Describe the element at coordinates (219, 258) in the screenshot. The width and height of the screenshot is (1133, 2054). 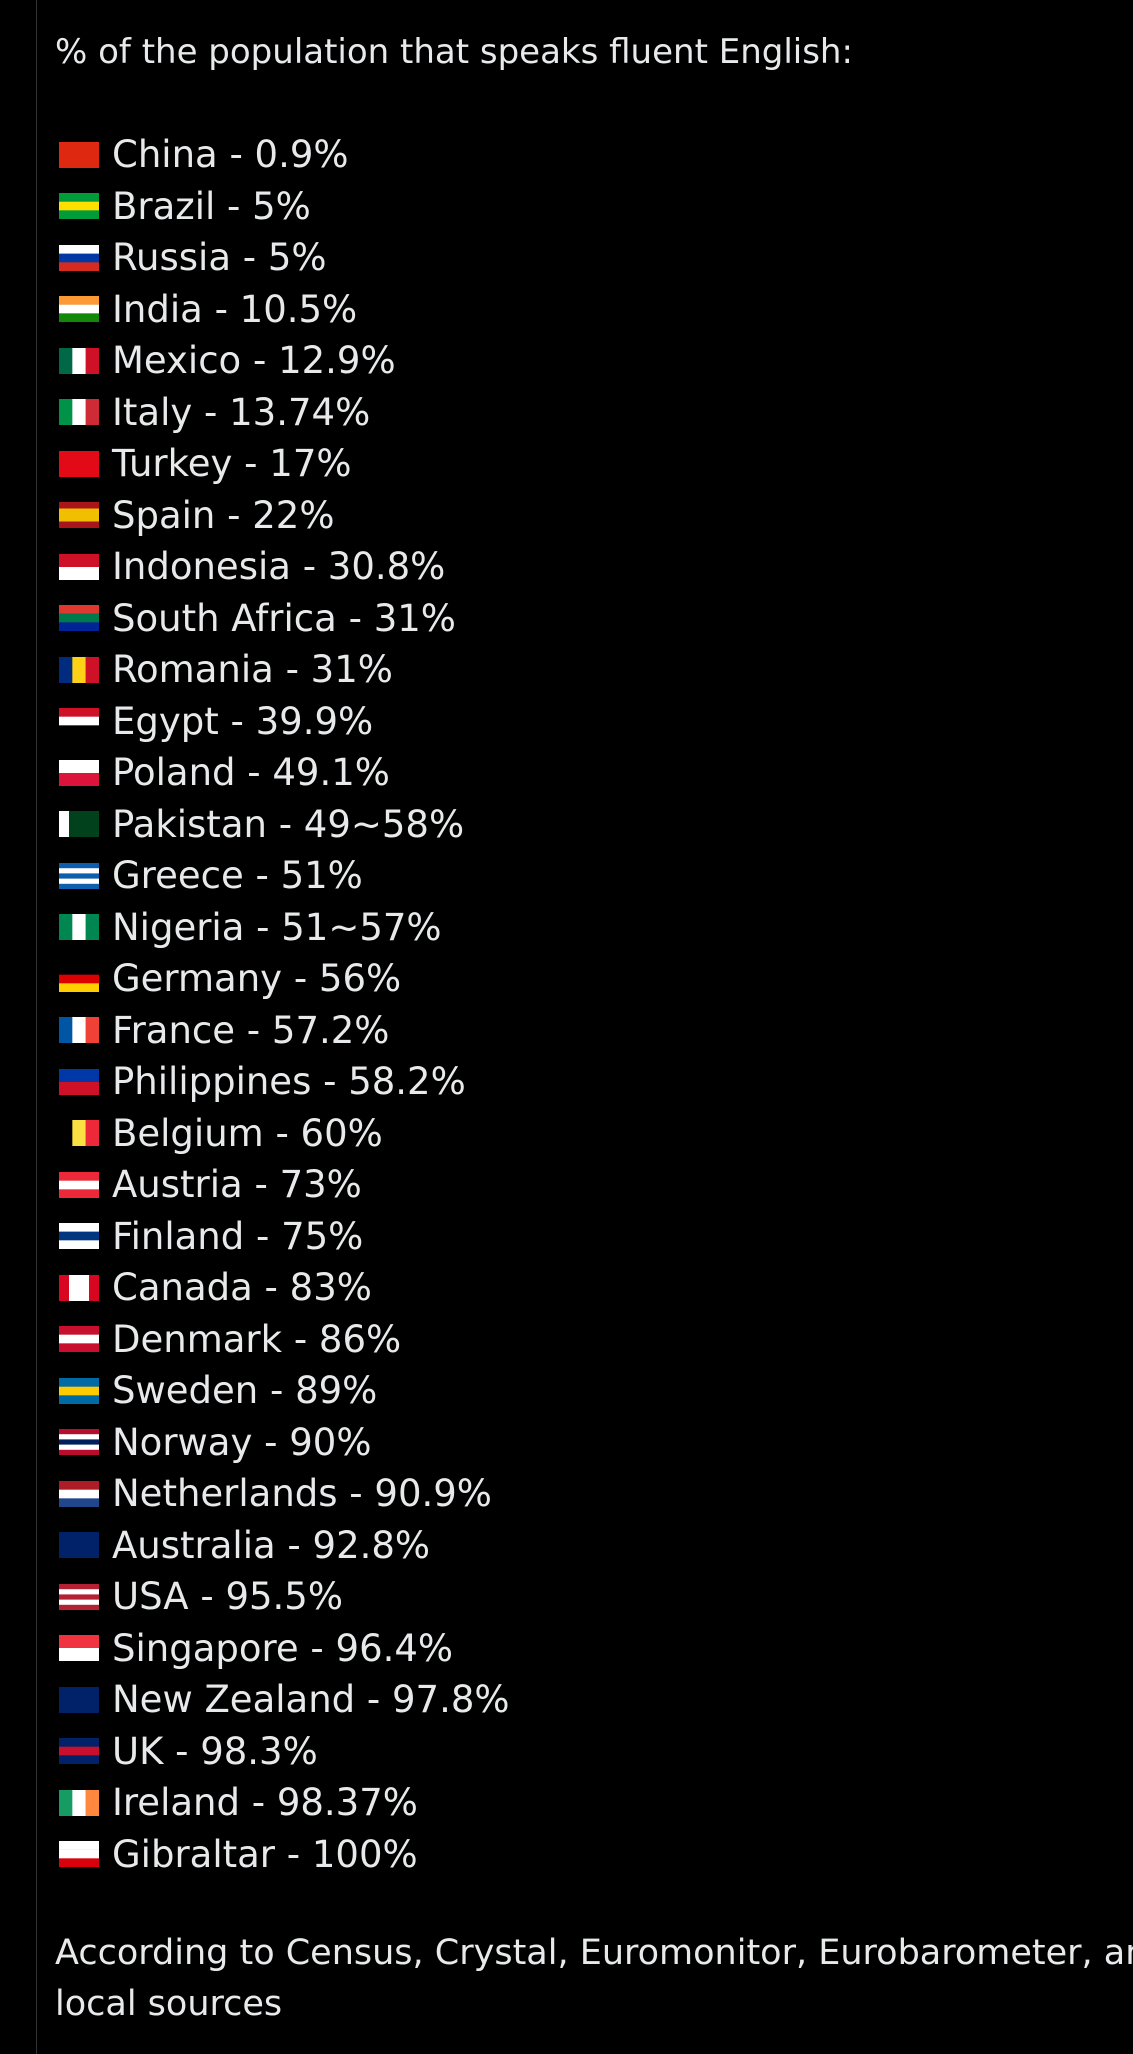
I see `country-text: Russia - 5%` at that location.